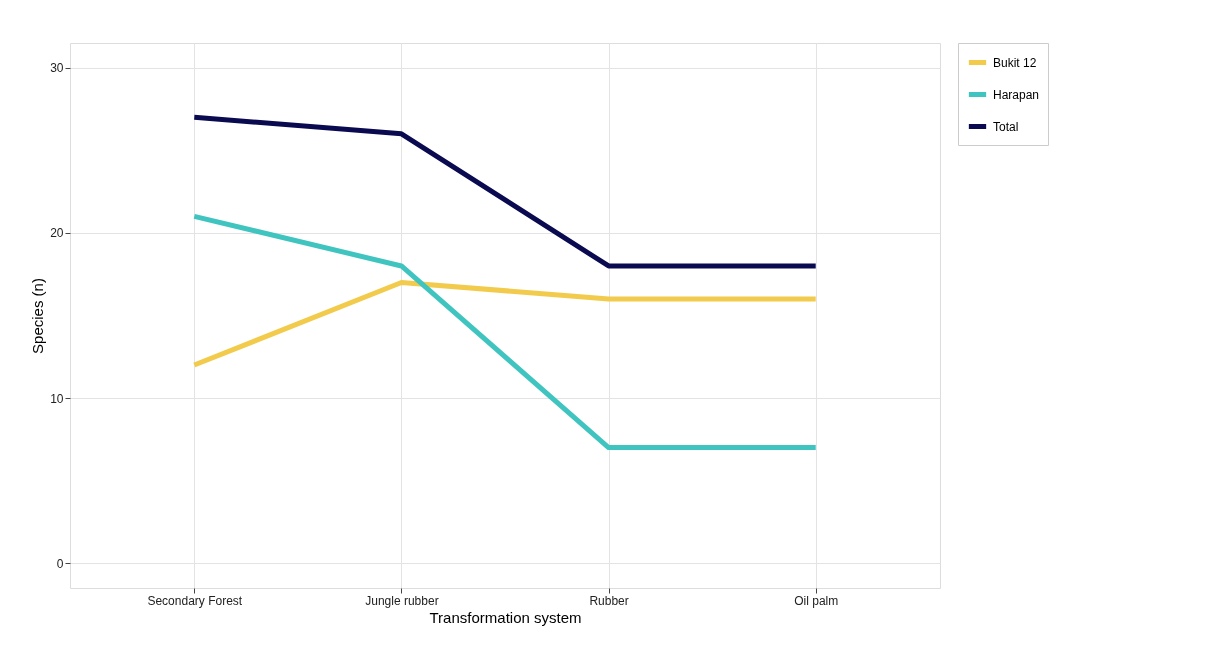 The image size is (1215, 664). What do you see at coordinates (195, 600) in the screenshot?
I see `x-tick-label: Secondary Forest` at bounding box center [195, 600].